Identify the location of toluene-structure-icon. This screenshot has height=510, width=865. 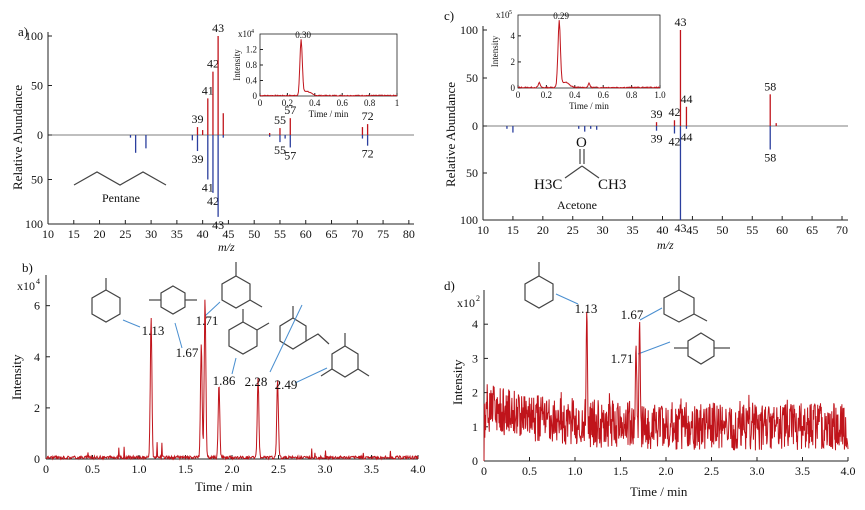
(106, 300).